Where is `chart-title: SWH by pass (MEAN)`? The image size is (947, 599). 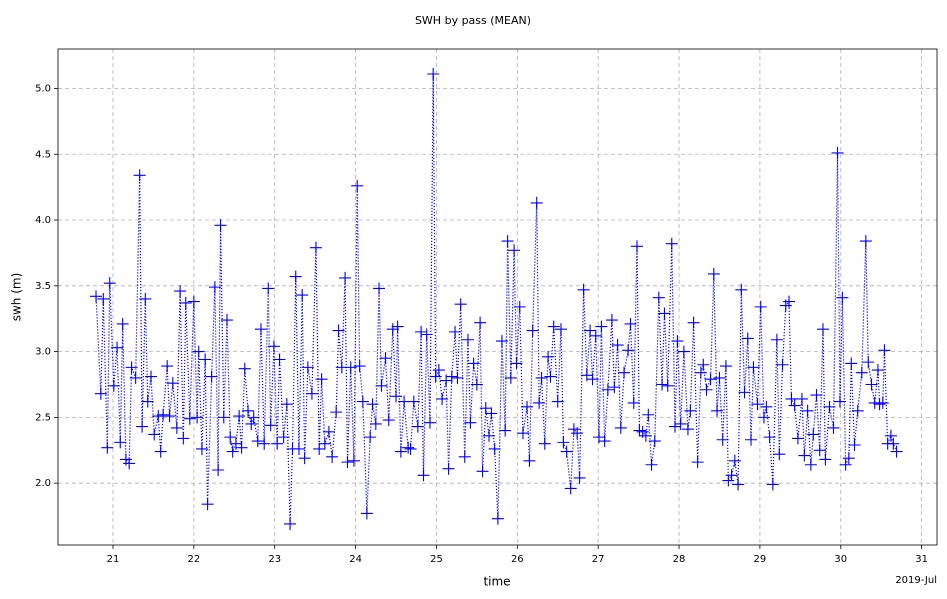 chart-title: SWH by pass (MEAN) is located at coordinates (473, 20).